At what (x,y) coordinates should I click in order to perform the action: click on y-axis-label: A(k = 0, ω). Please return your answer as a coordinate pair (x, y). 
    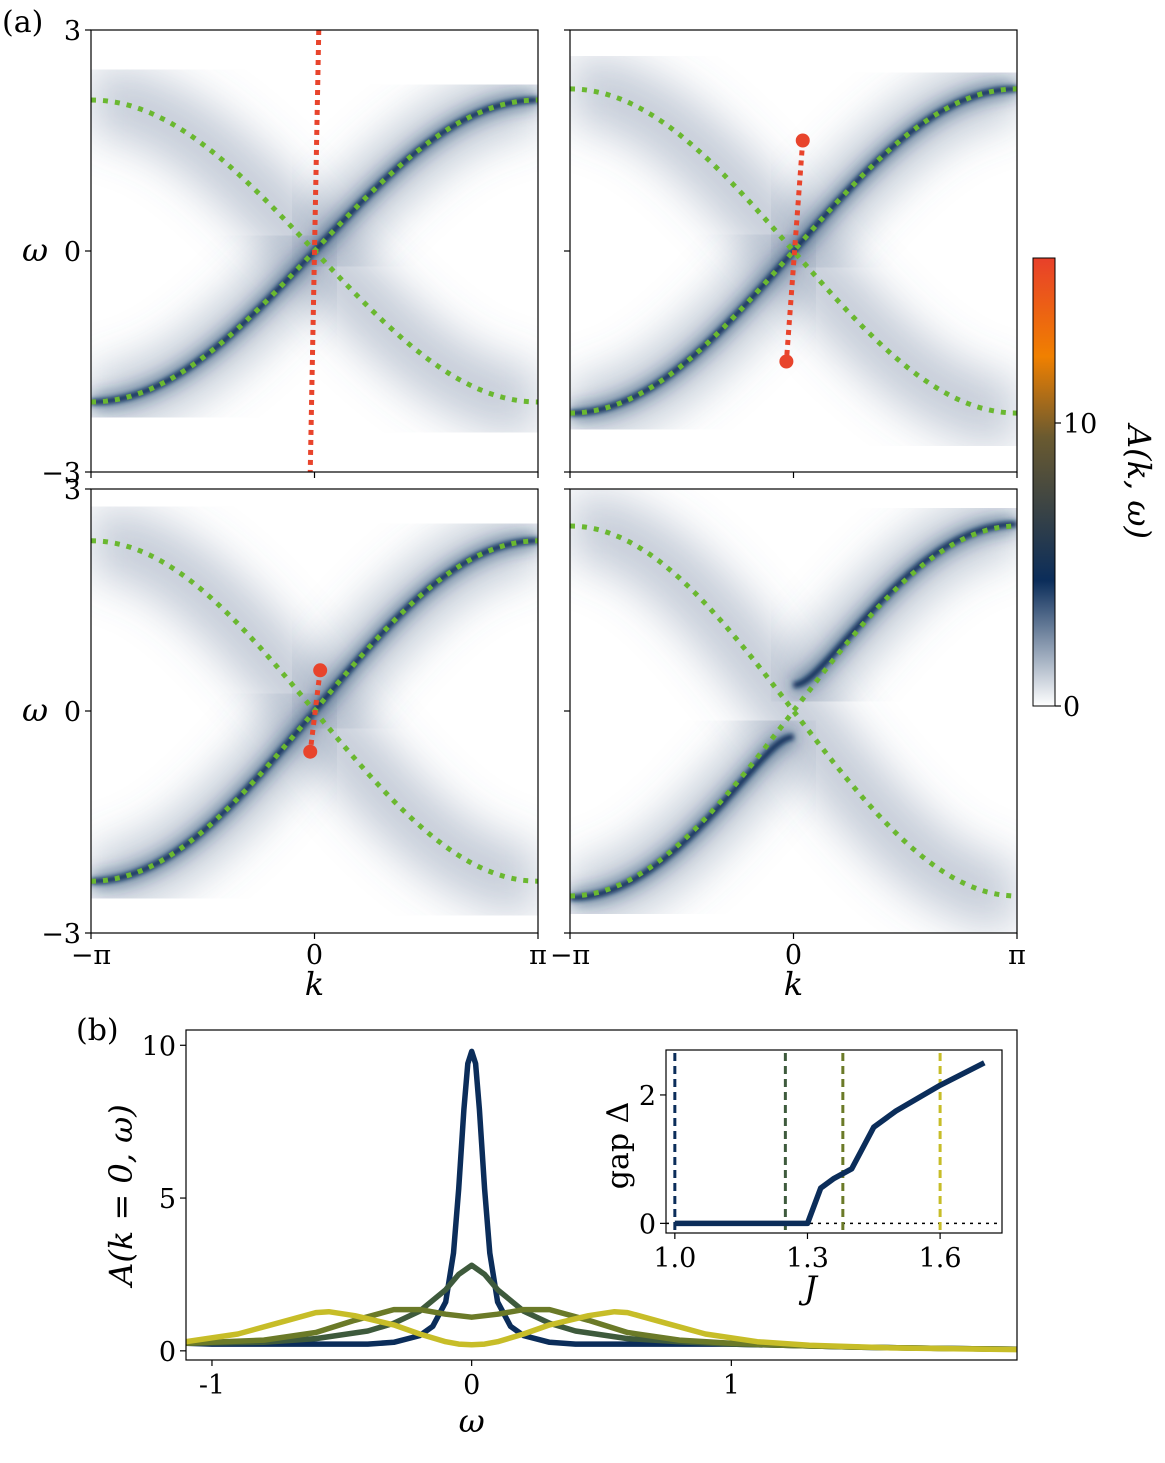
    Looking at the image, I should click on (121, 1196).